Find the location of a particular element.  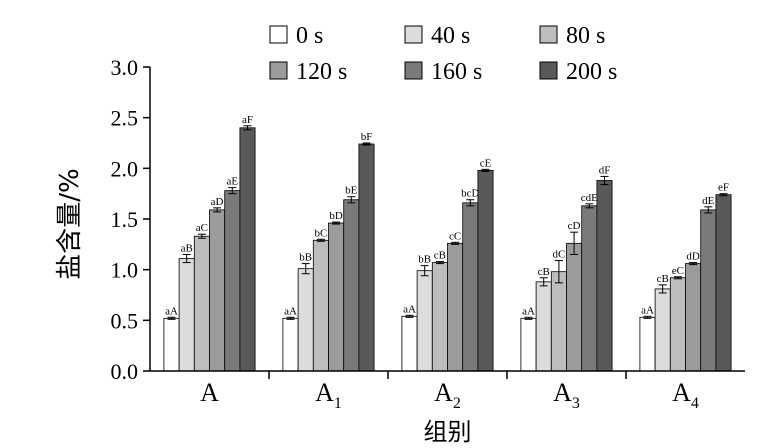

y-tick-label: 2.0 is located at coordinates (125, 168).